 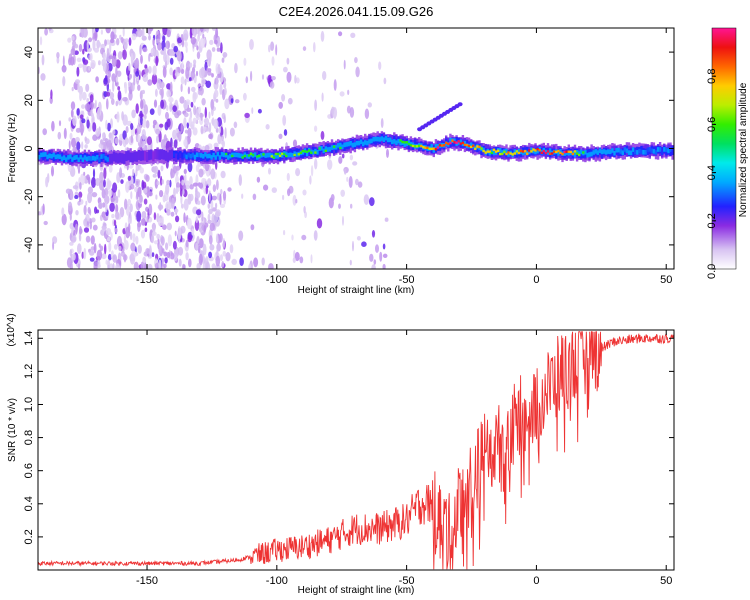 What do you see at coordinates (724, 148) in the screenshot?
I see `colorbar-gradient` at bounding box center [724, 148].